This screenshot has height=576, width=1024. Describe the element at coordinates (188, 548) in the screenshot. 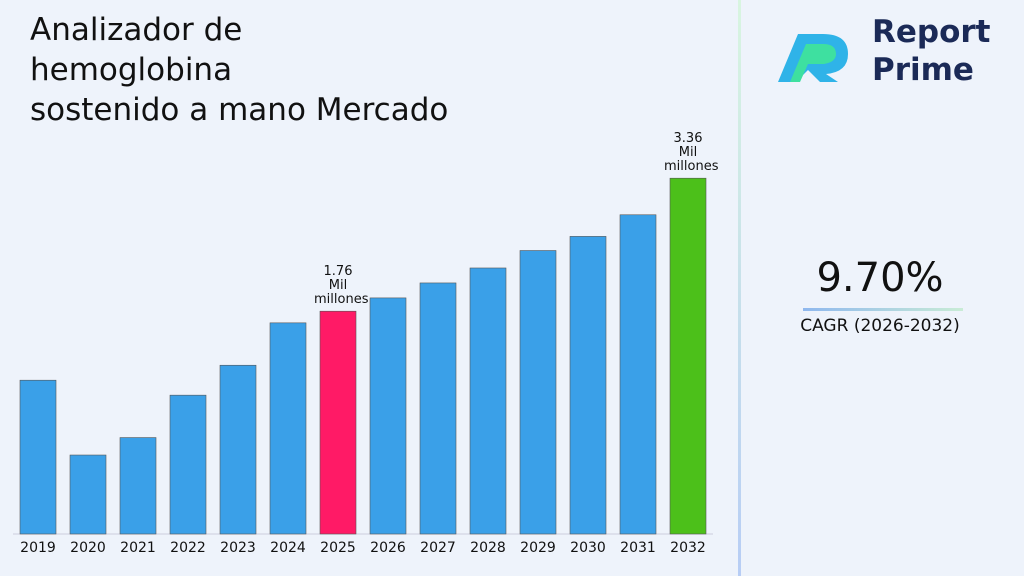

I see `x-tick-label: 2022` at that location.